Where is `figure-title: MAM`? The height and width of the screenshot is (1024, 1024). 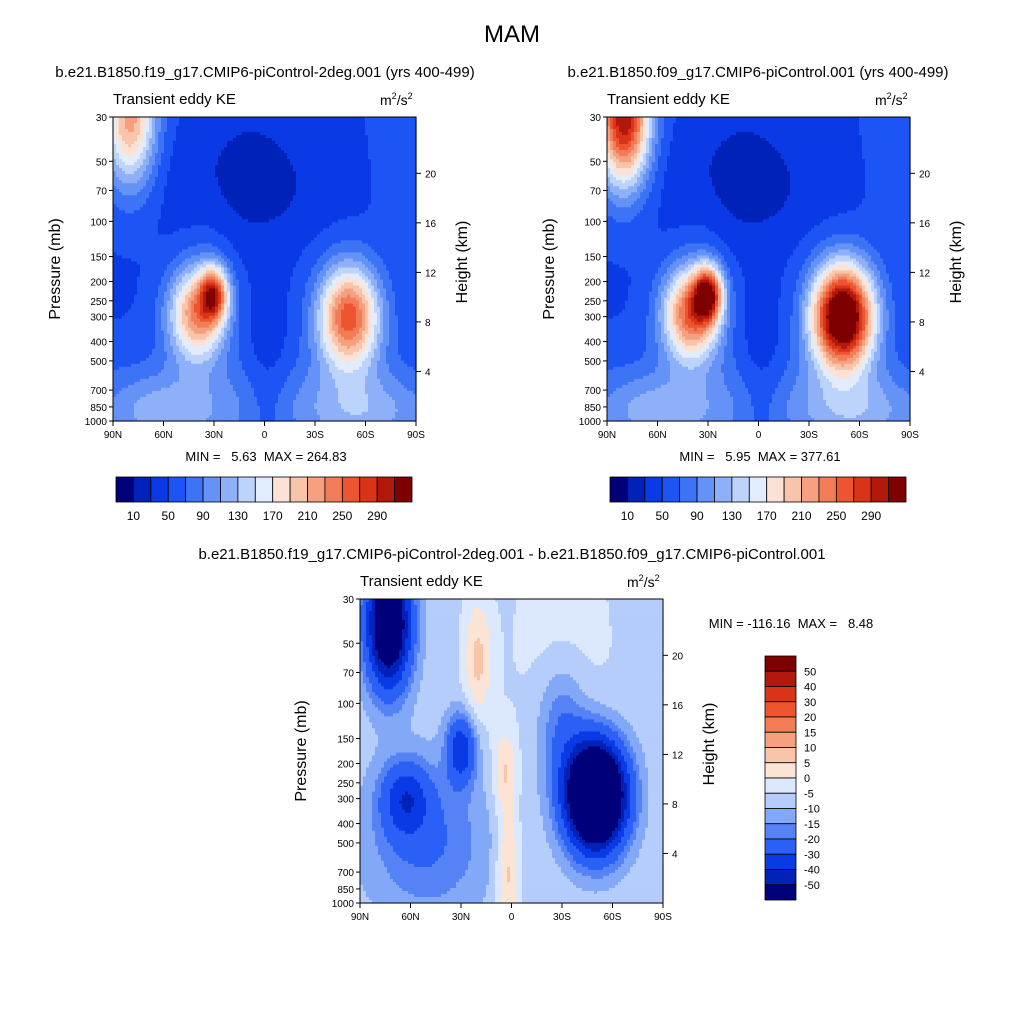
figure-title: MAM is located at coordinates (512, 34).